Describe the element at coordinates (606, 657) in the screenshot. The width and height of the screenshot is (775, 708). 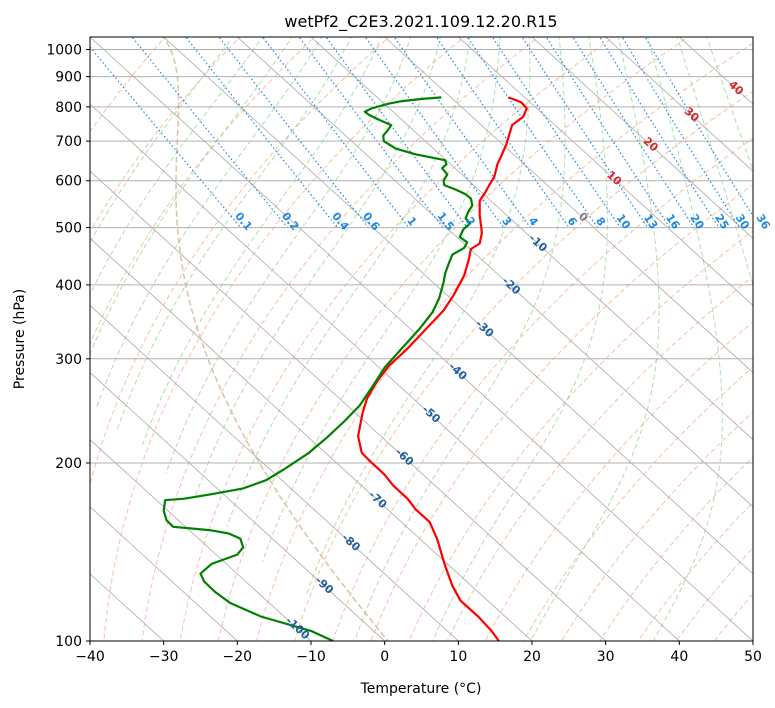
I see `x-tick-label: 30` at that location.